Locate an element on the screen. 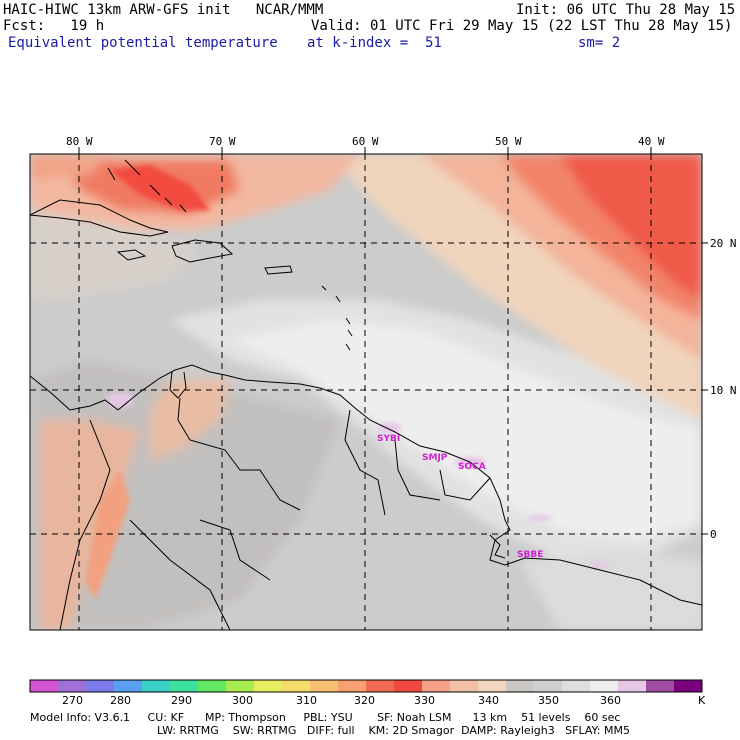 The width and height of the screenshot is (740, 740). colorbar-tick-330: 330 is located at coordinates (424, 700).